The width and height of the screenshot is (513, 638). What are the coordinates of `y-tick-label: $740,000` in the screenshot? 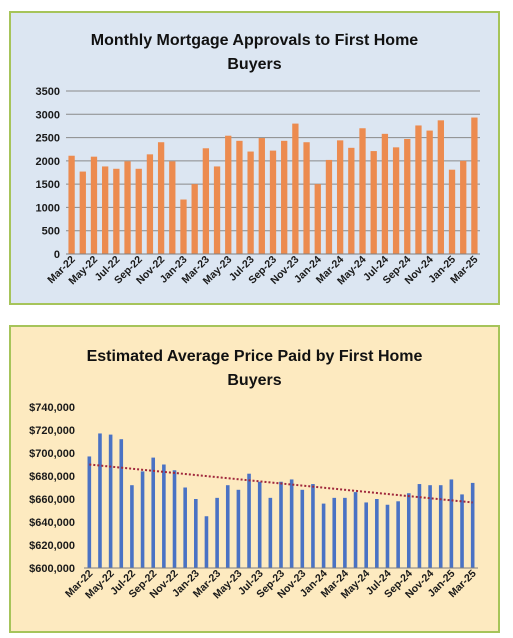 It's located at (52, 408).